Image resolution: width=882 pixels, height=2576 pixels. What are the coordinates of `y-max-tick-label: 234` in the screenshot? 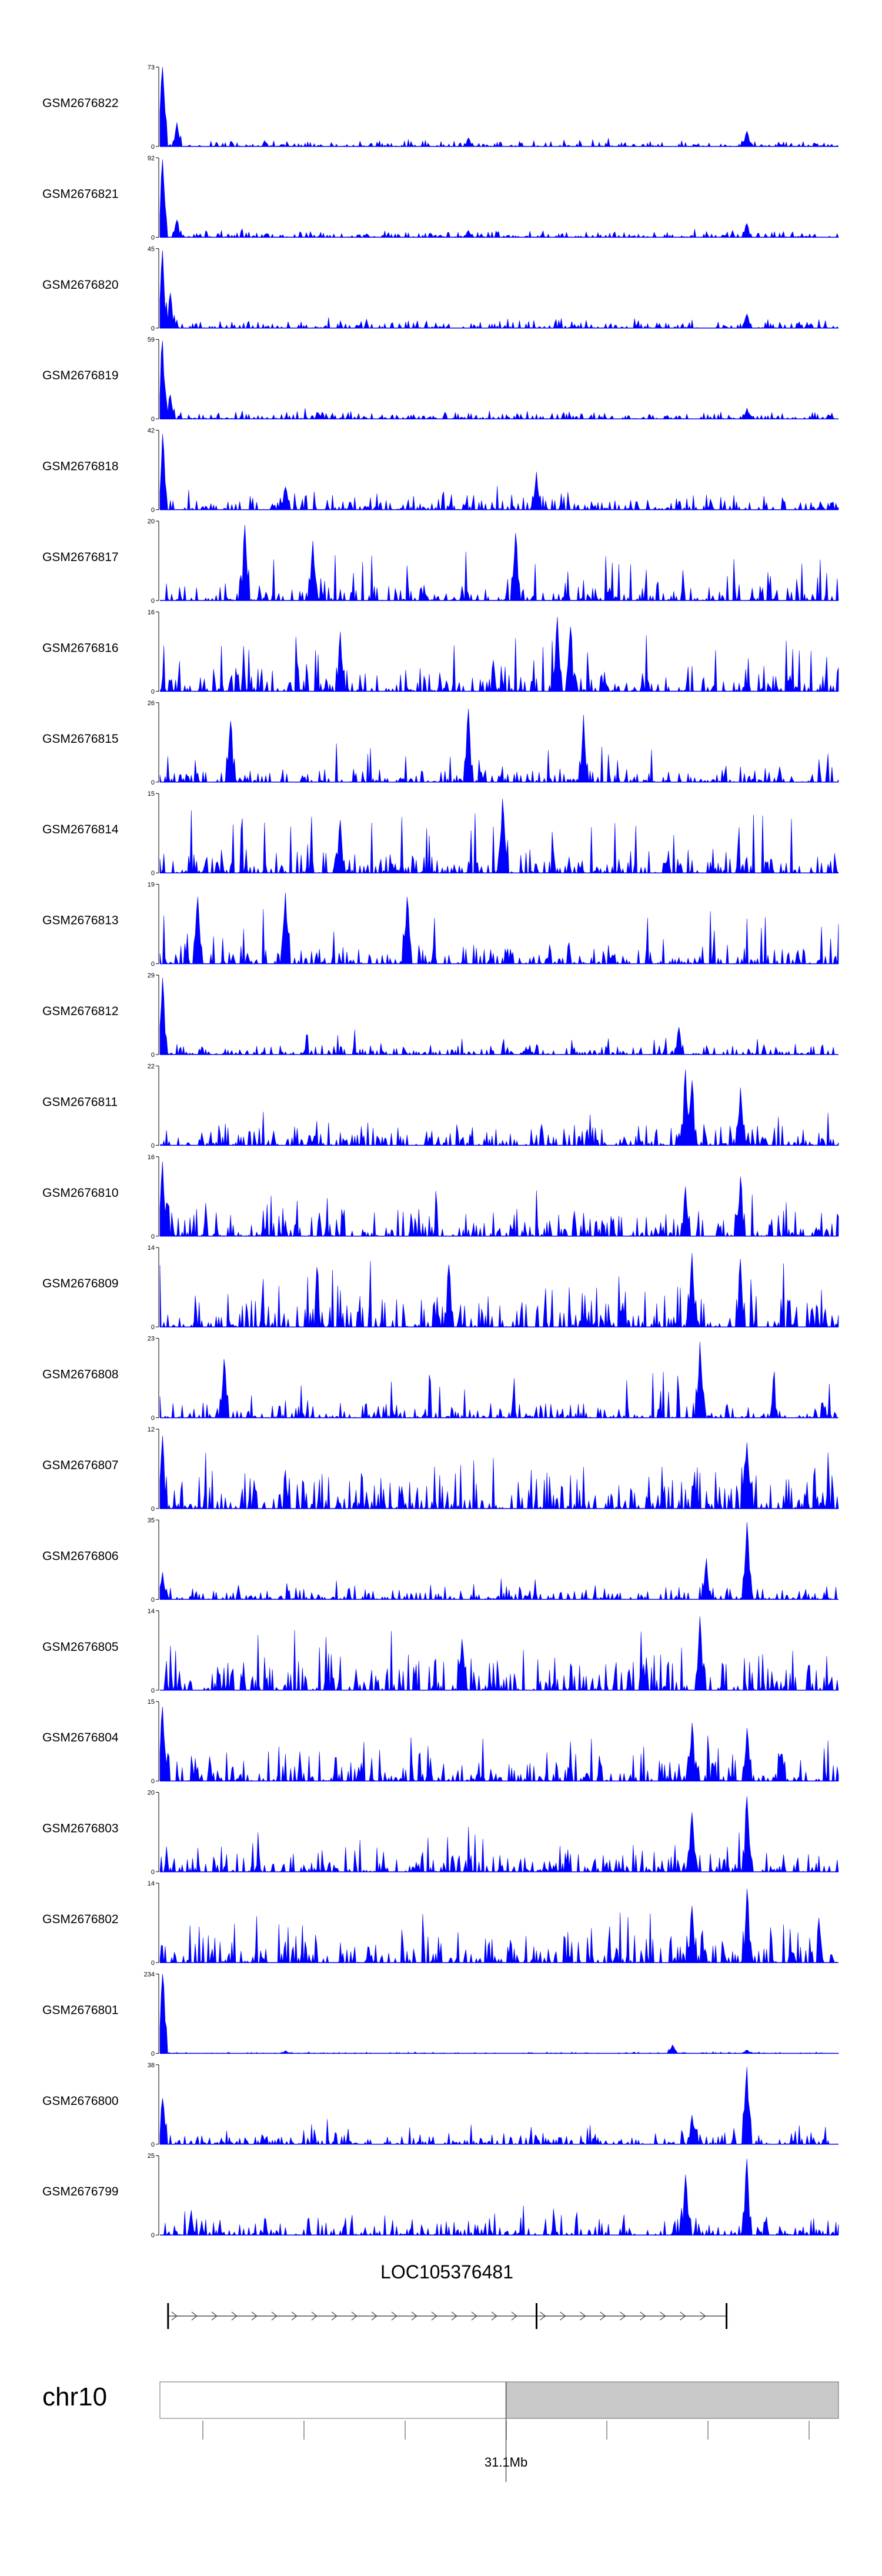 It's located at (149, 1974).